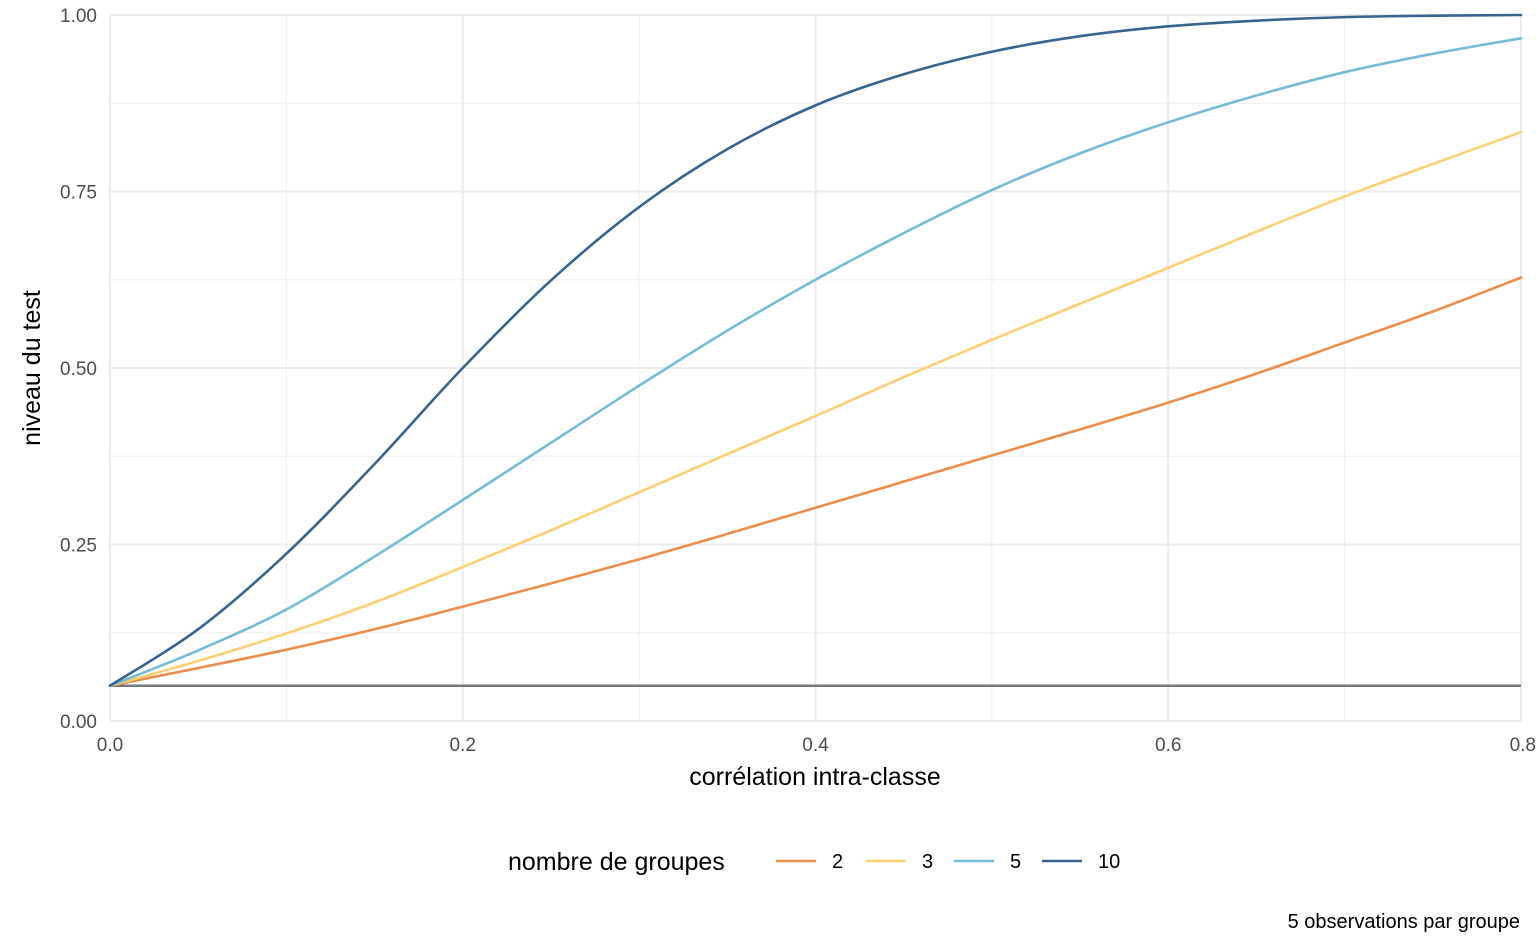  Describe the element at coordinates (78, 16) in the screenshot. I see `y-tick-label: 1.00` at that location.